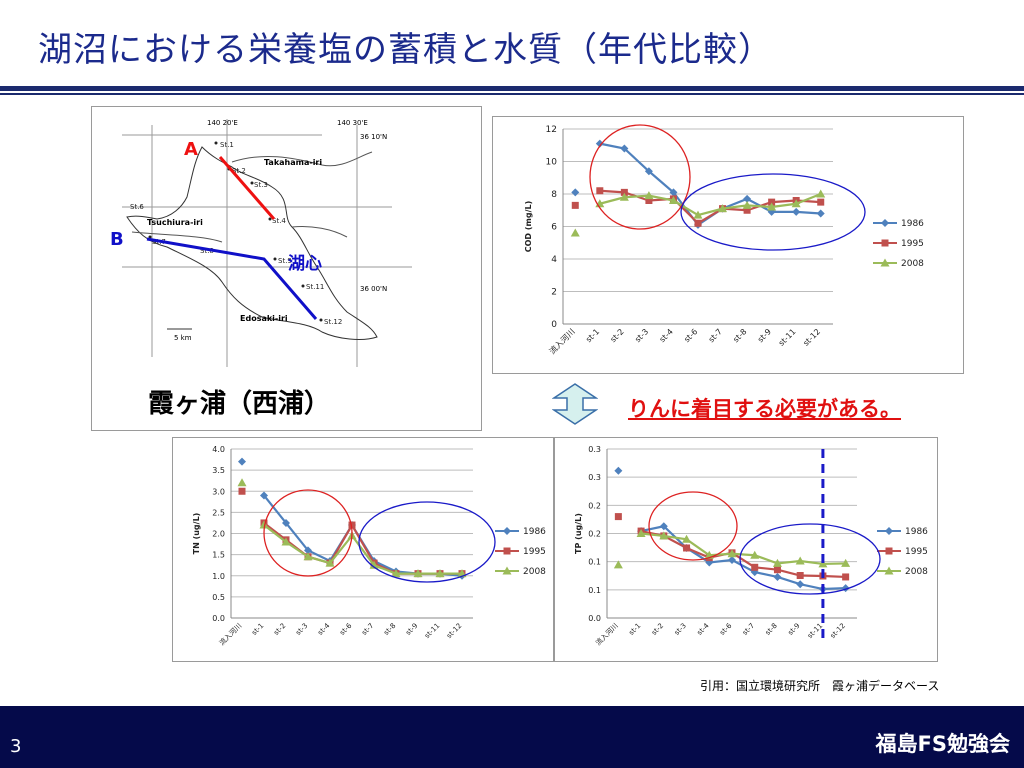  Describe the element at coordinates (247, 188) in the screenshot. I see `transect-a-line` at that location.